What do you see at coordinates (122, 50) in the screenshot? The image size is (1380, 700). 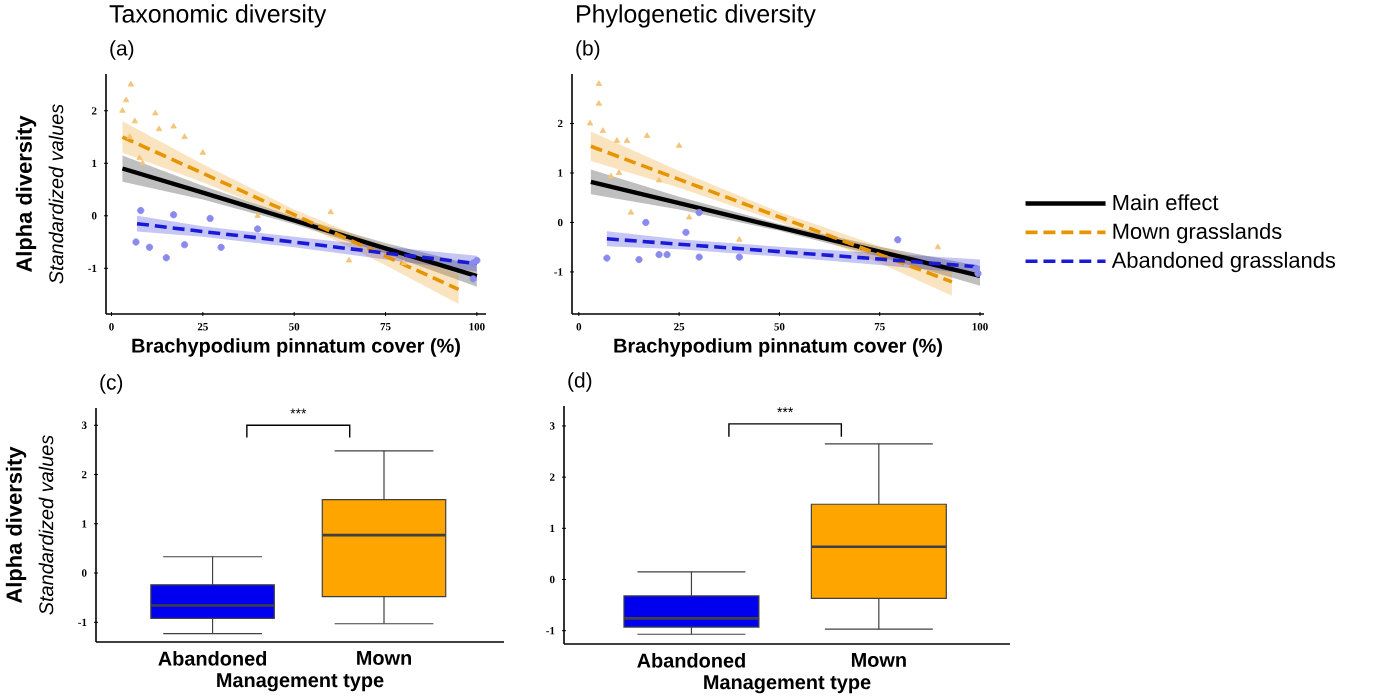 I see `chart-subtitle: (a)` at bounding box center [122, 50].